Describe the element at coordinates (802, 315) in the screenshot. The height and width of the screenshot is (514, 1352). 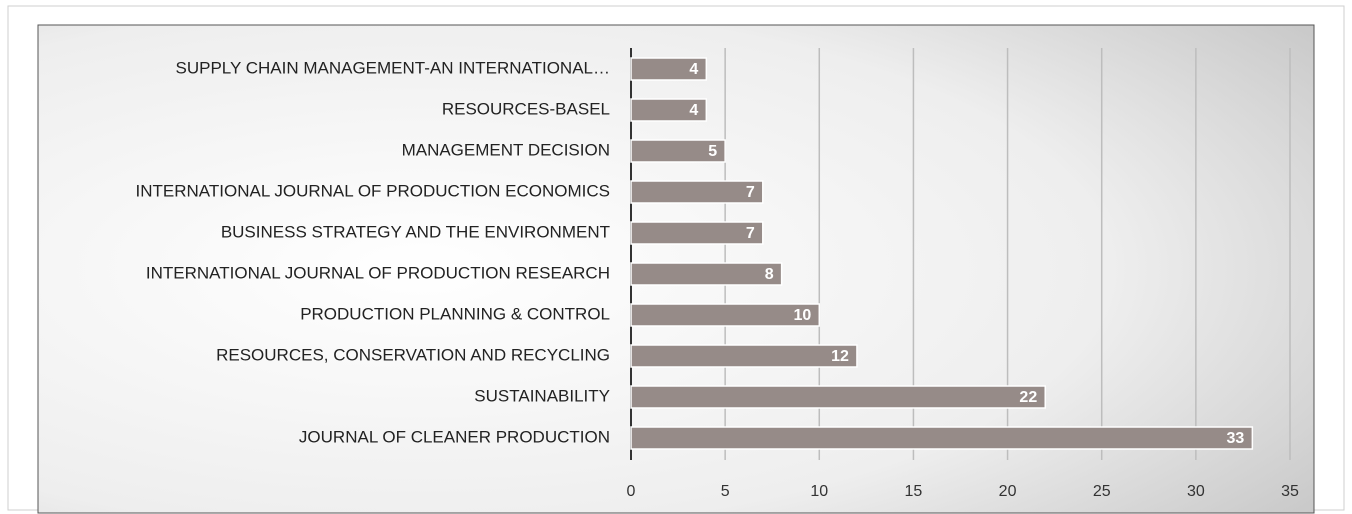
I see `value-label: 10` at that location.